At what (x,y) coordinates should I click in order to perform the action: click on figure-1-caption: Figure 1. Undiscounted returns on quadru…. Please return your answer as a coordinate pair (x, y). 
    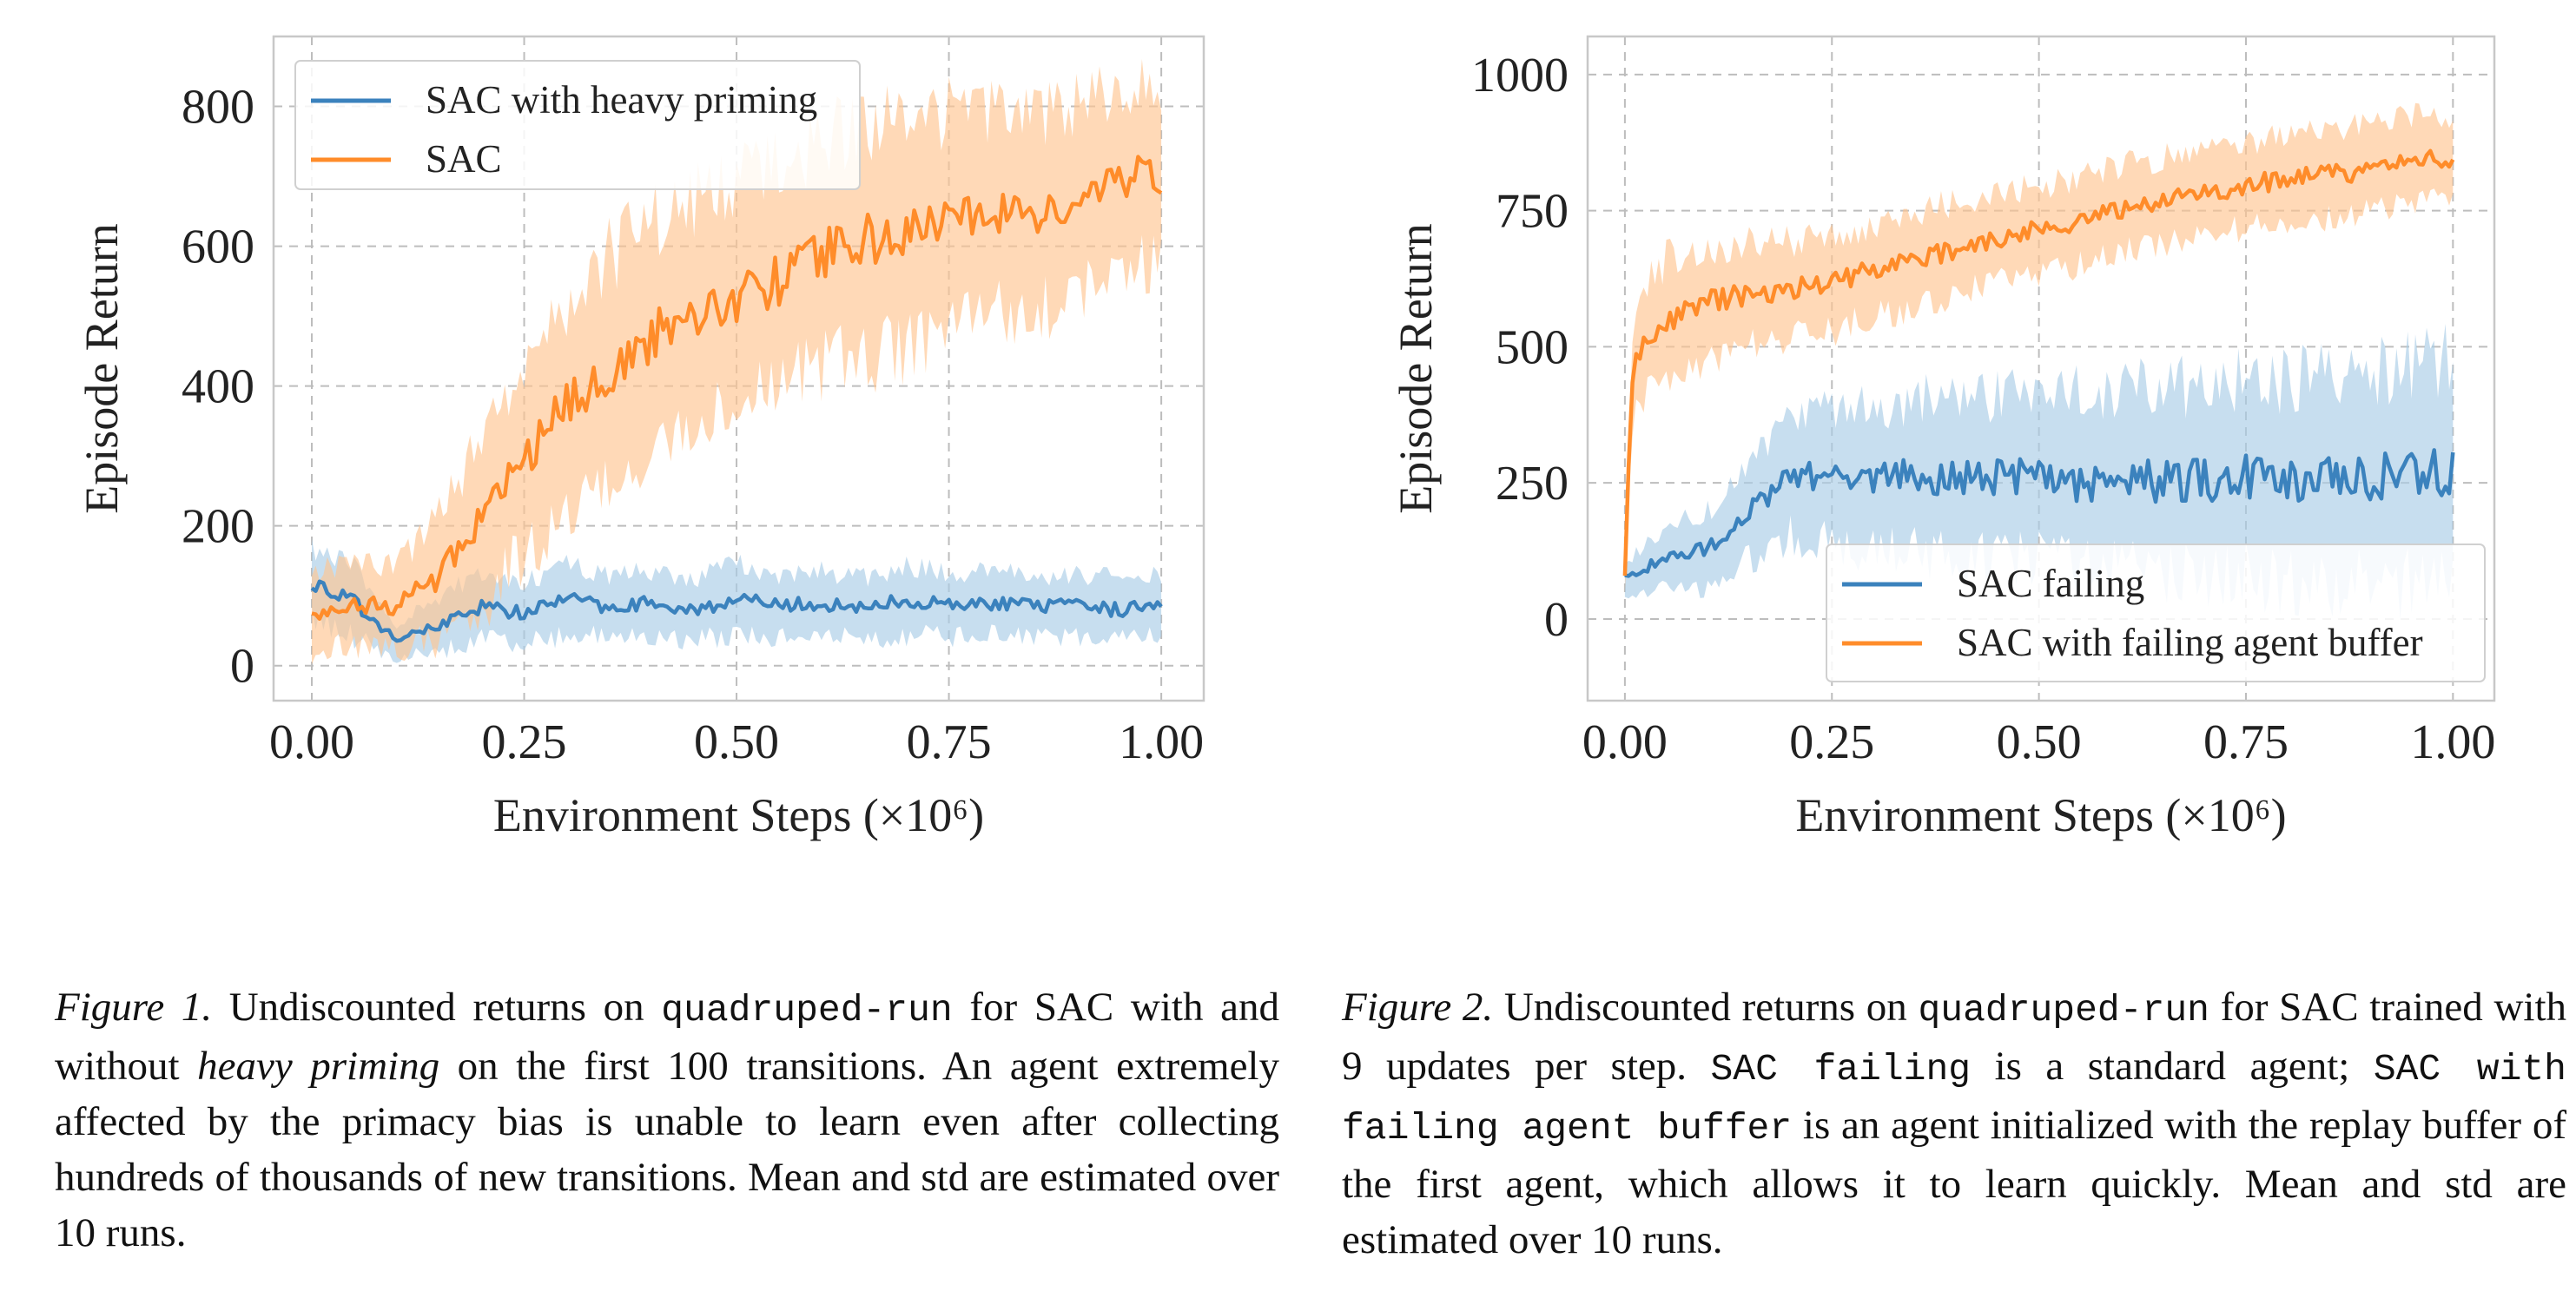
    Looking at the image, I should click on (667, 1120).